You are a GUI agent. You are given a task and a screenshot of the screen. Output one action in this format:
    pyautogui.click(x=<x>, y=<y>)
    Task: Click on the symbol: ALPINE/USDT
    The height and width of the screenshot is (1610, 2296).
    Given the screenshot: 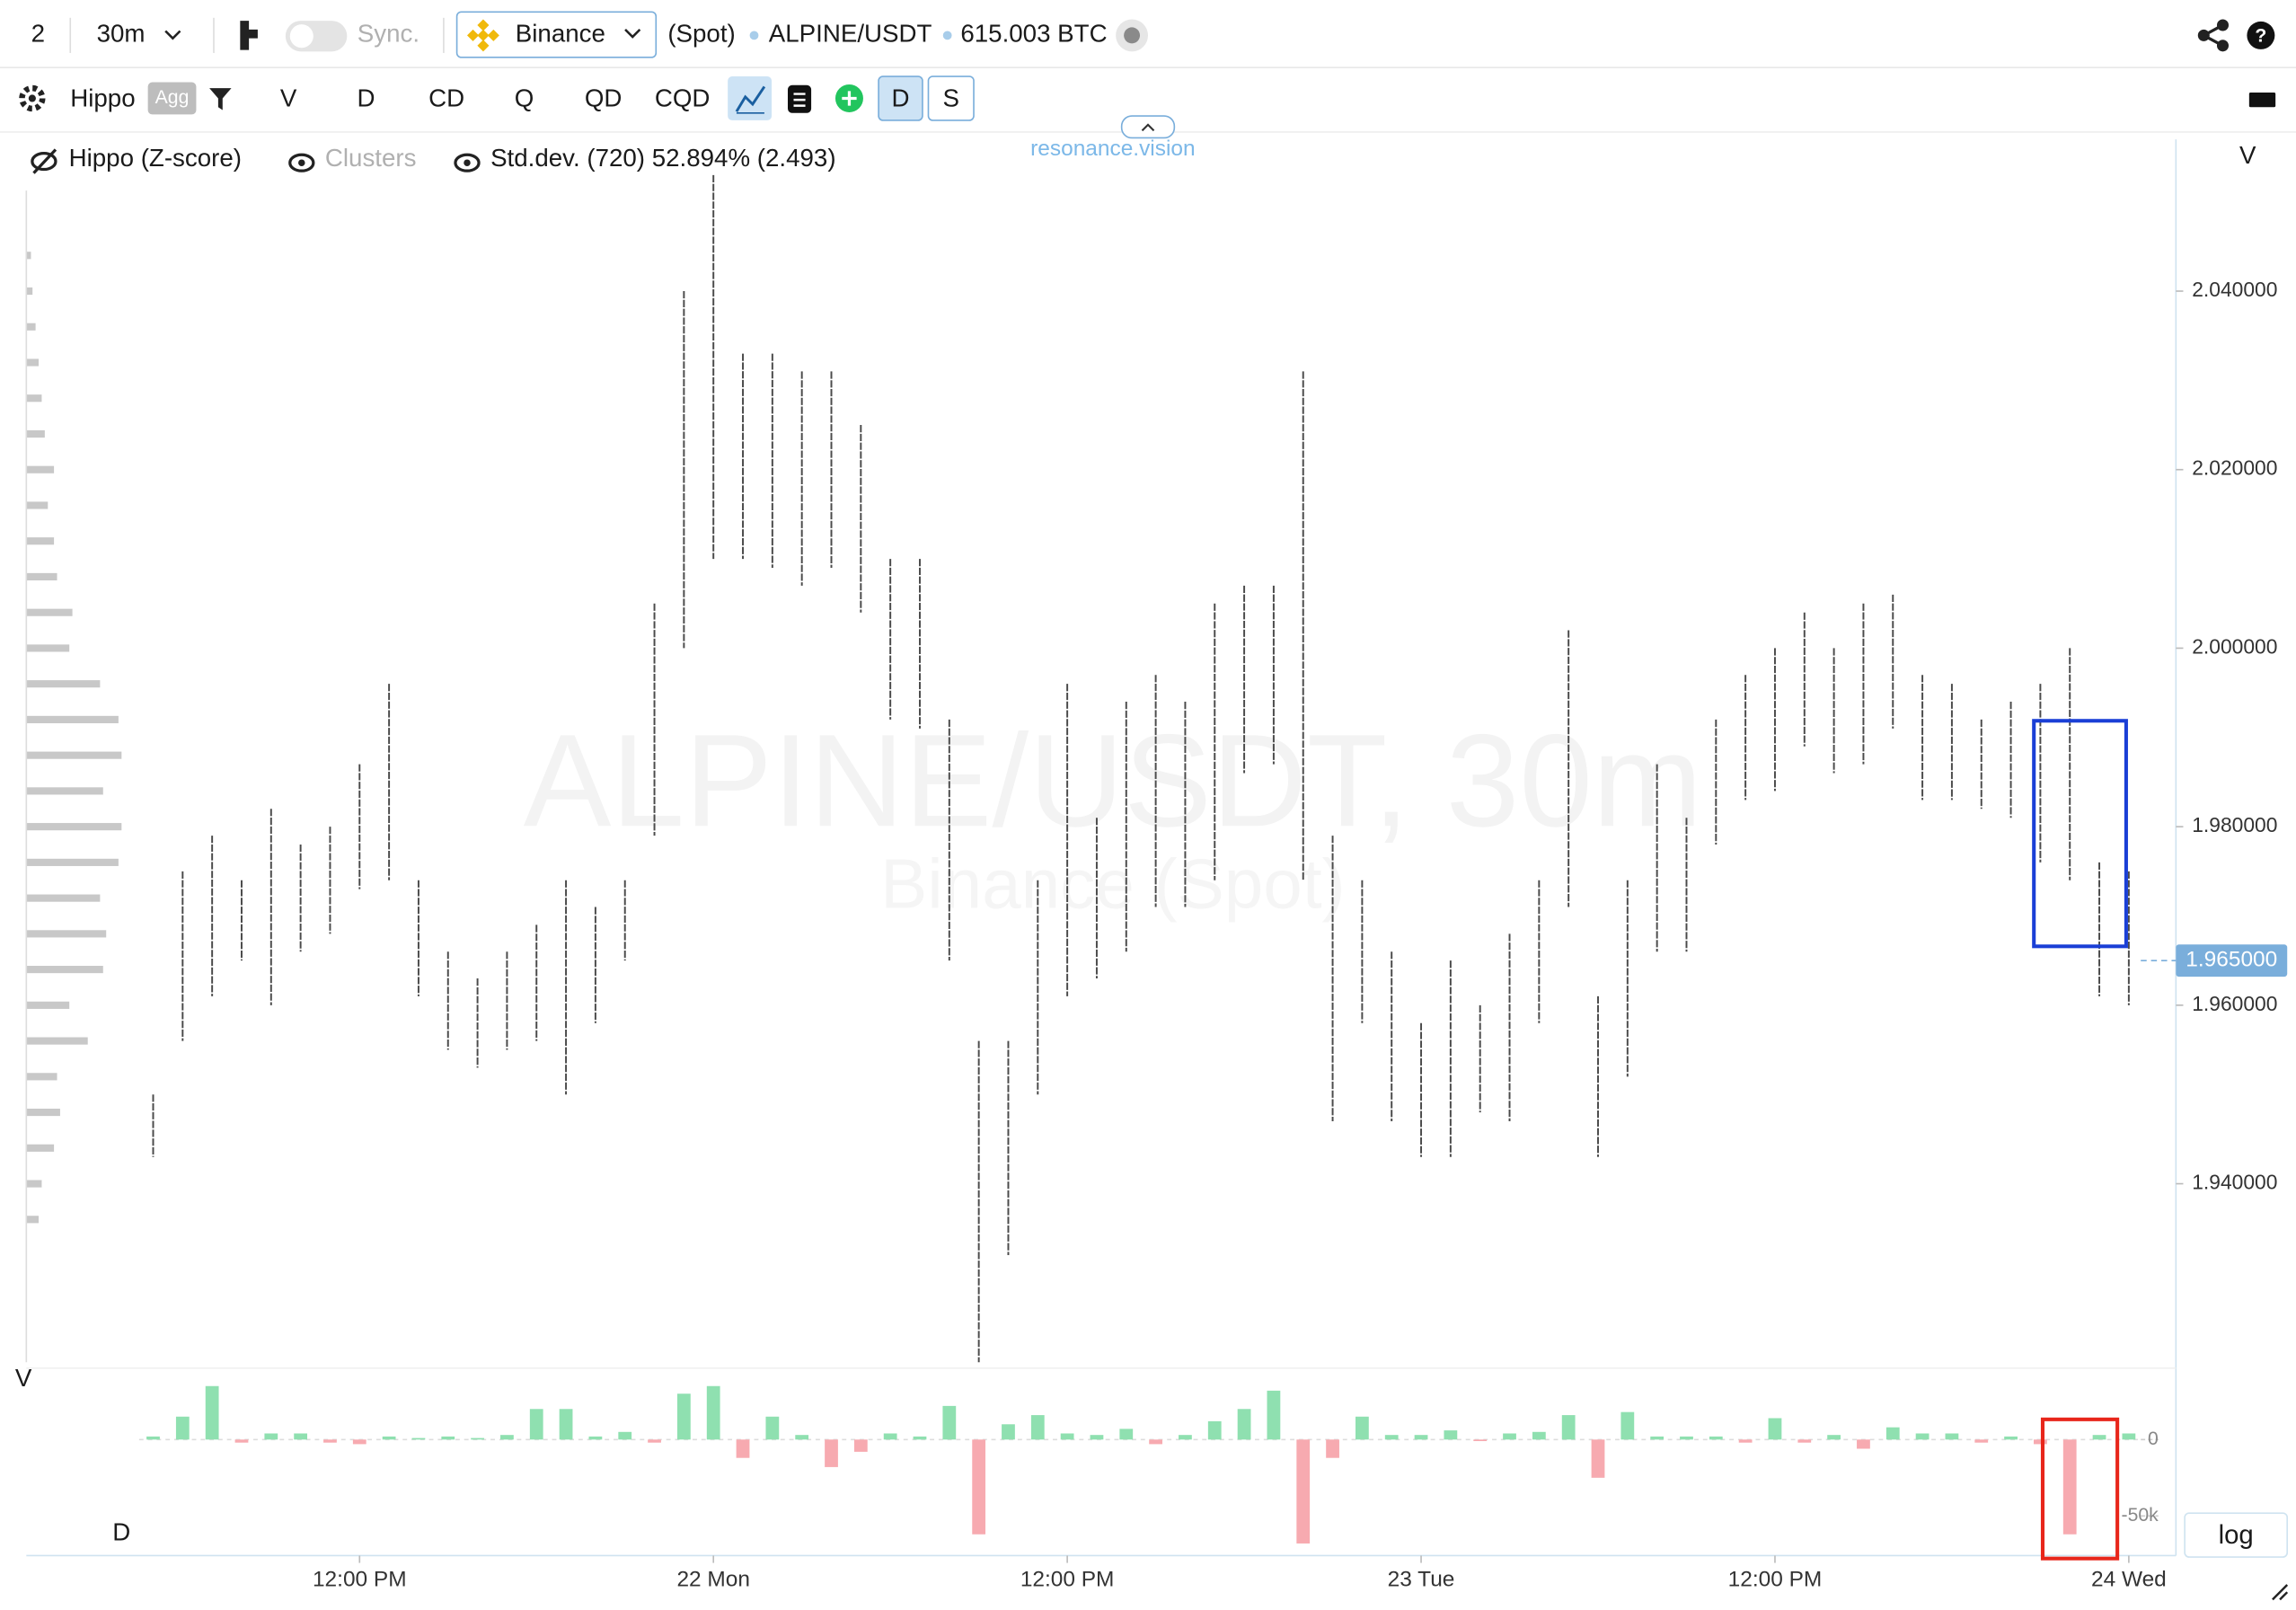 What is the action you would take?
    pyautogui.click(x=850, y=34)
    